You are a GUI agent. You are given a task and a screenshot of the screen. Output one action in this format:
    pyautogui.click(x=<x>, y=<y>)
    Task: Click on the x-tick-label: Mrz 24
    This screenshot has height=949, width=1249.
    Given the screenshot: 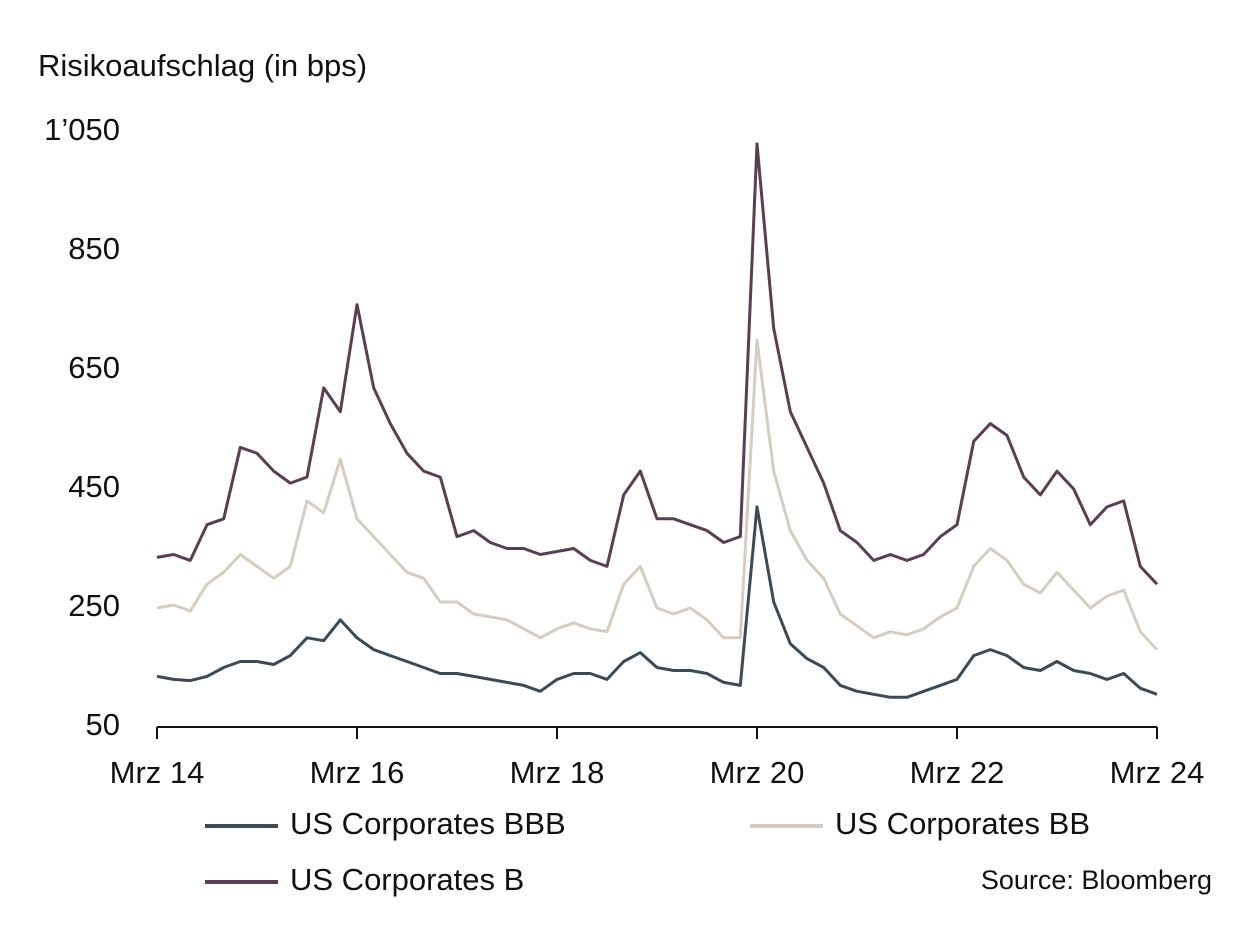 What is the action you would take?
    pyautogui.click(x=1157, y=772)
    